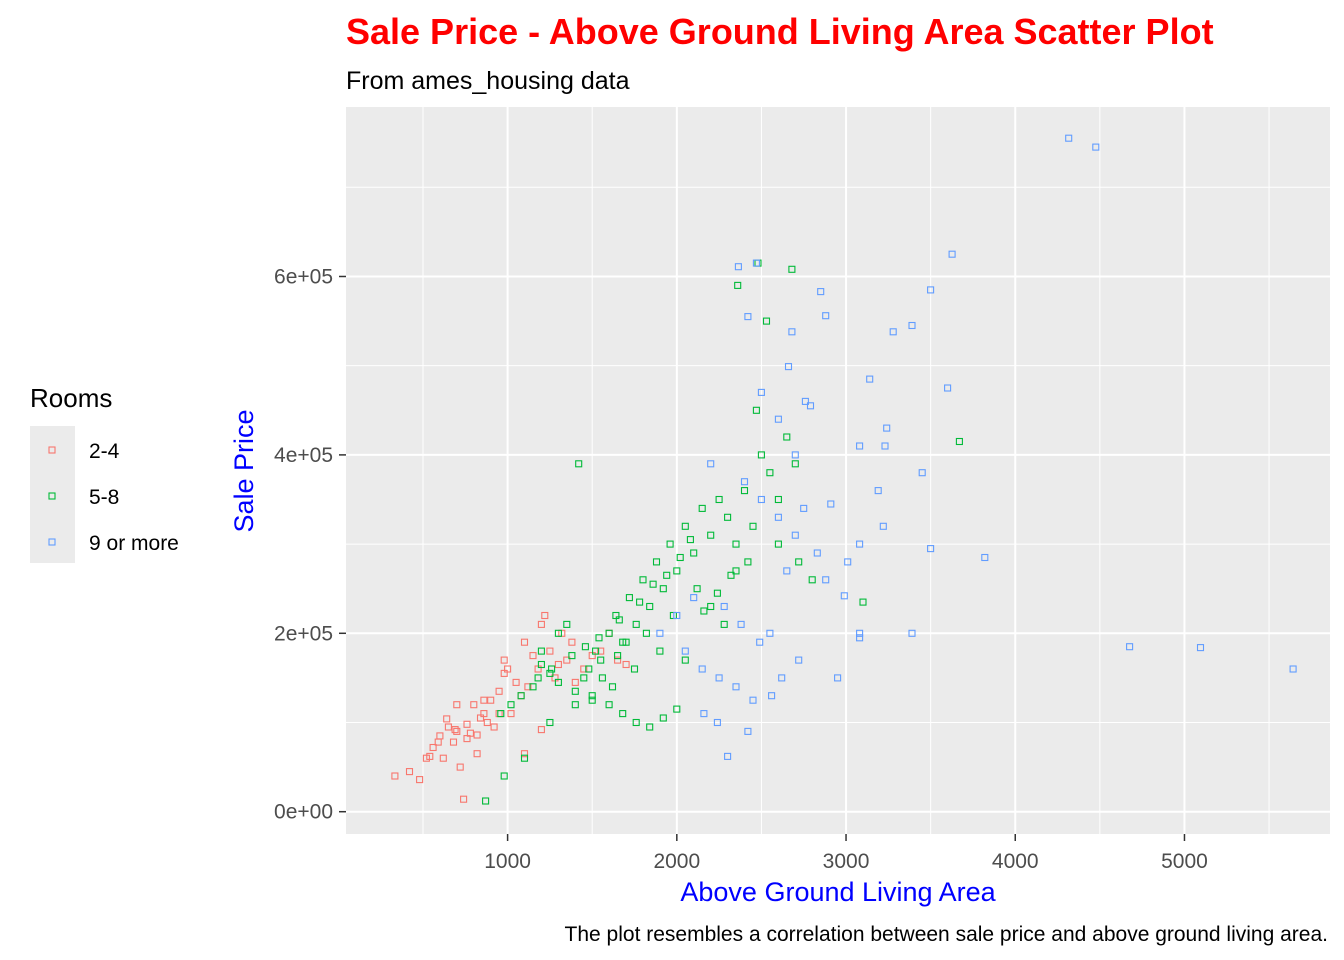 The height and width of the screenshot is (960, 1344). I want to click on chart-subtitle: From ames_housing data, so click(488, 81).